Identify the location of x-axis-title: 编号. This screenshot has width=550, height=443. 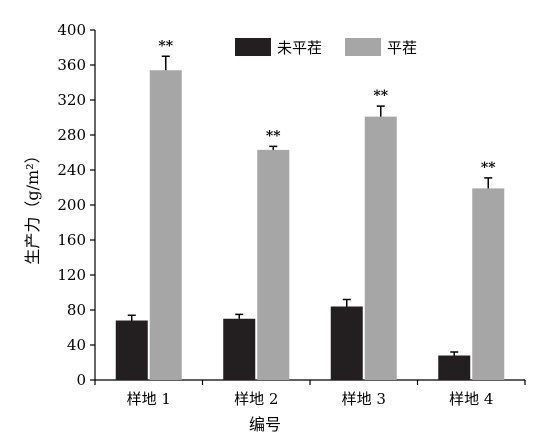
(265, 424).